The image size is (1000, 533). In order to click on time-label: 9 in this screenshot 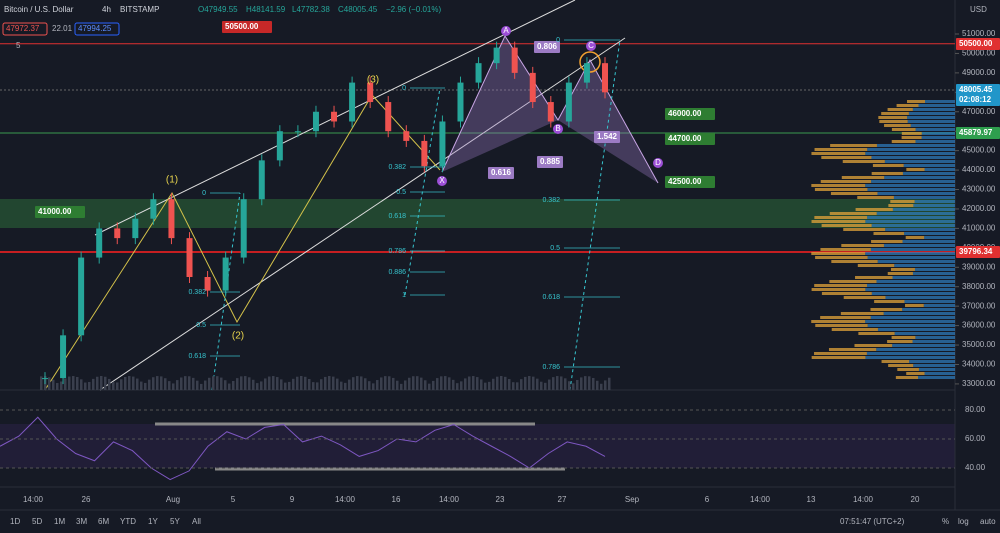, I will do `click(292, 499)`.